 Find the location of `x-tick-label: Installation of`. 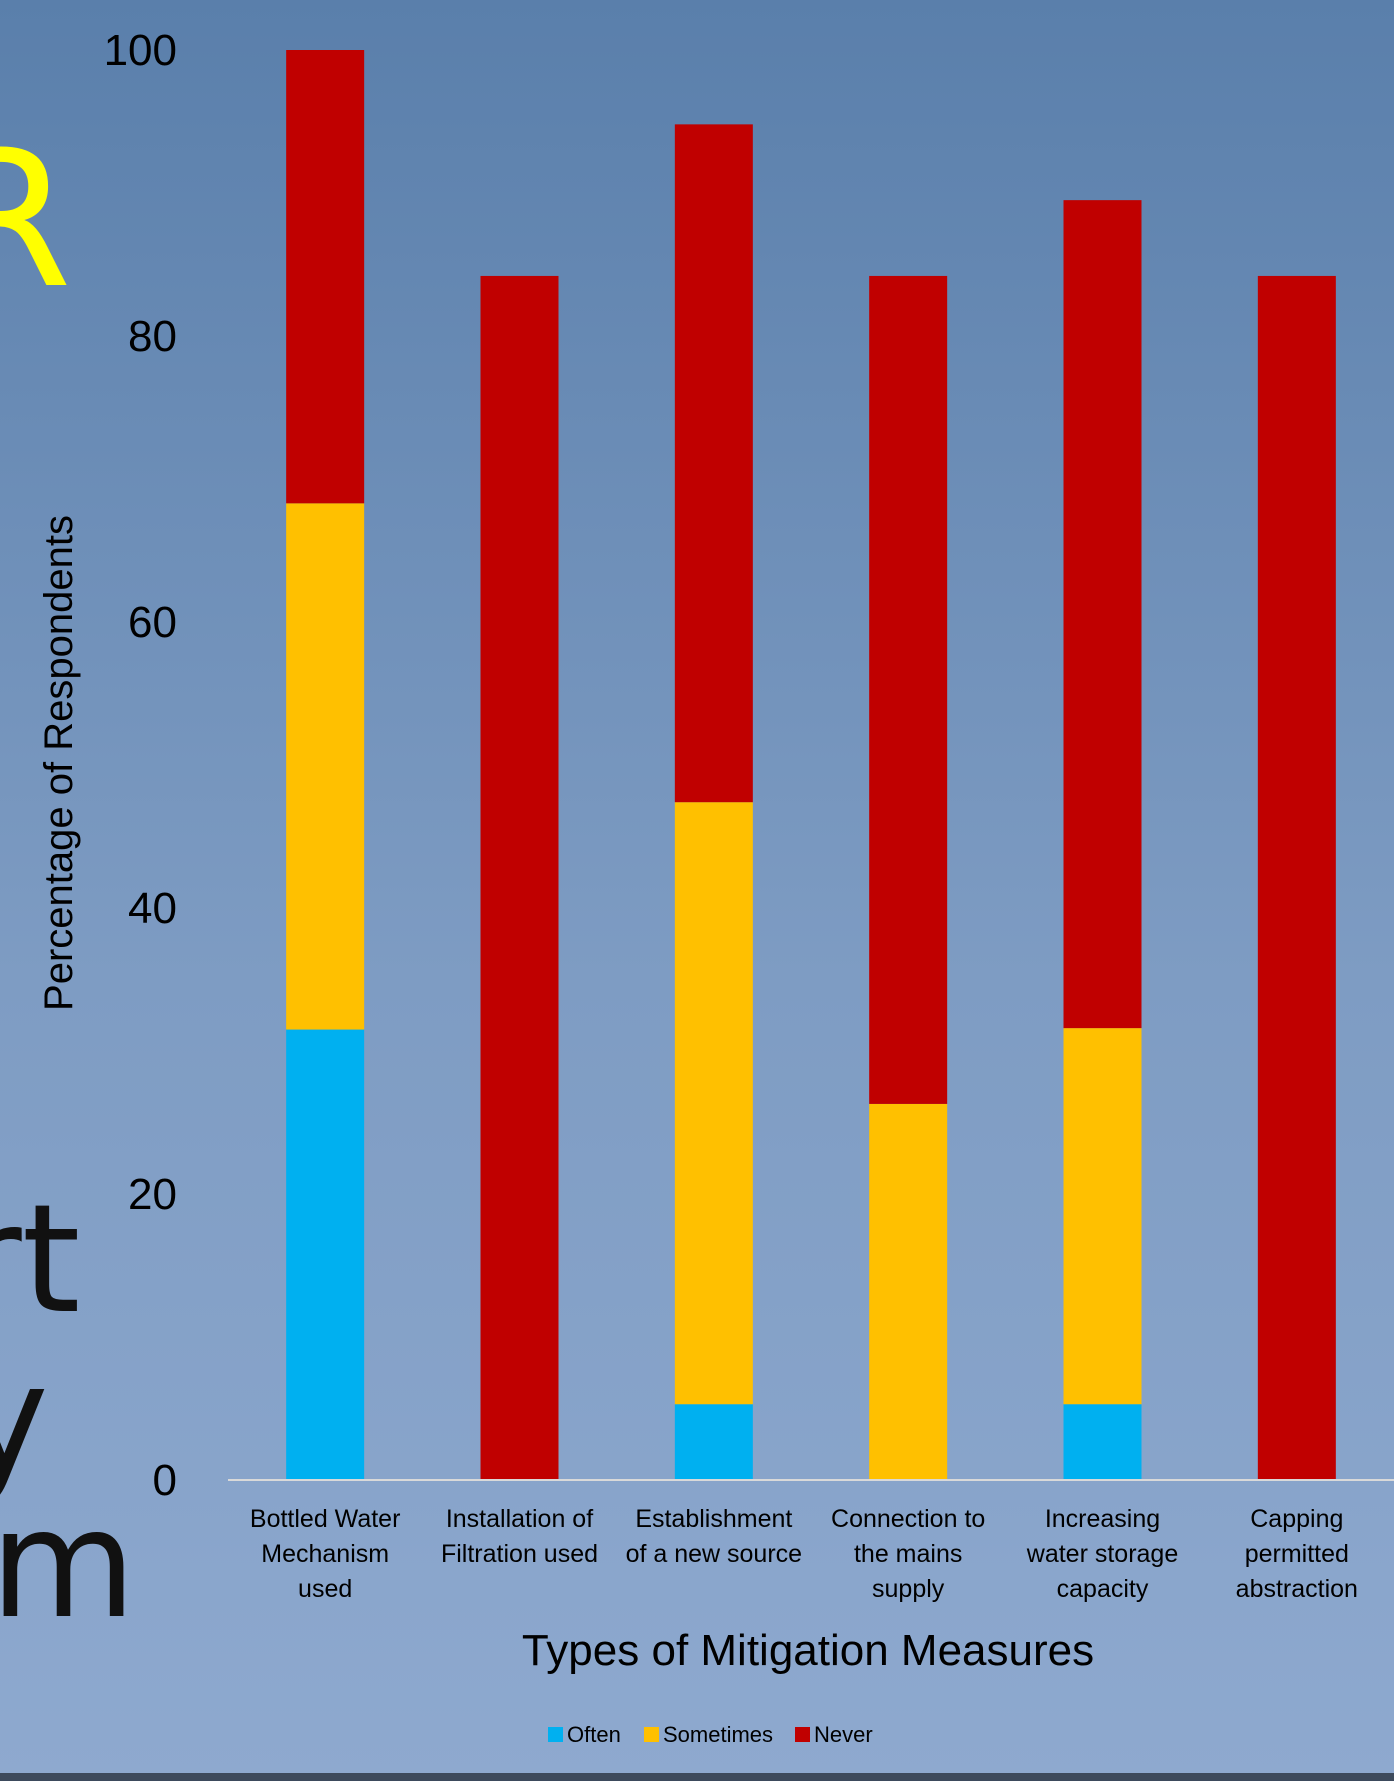

x-tick-label: Installation of is located at coordinates (519, 1519).